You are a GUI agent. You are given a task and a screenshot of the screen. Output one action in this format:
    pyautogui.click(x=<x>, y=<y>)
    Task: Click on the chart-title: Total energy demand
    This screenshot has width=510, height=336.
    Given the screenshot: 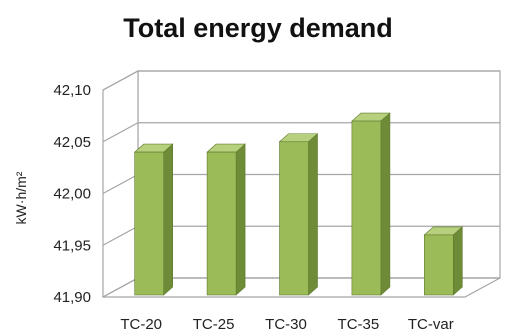 What is the action you would take?
    pyautogui.click(x=258, y=28)
    